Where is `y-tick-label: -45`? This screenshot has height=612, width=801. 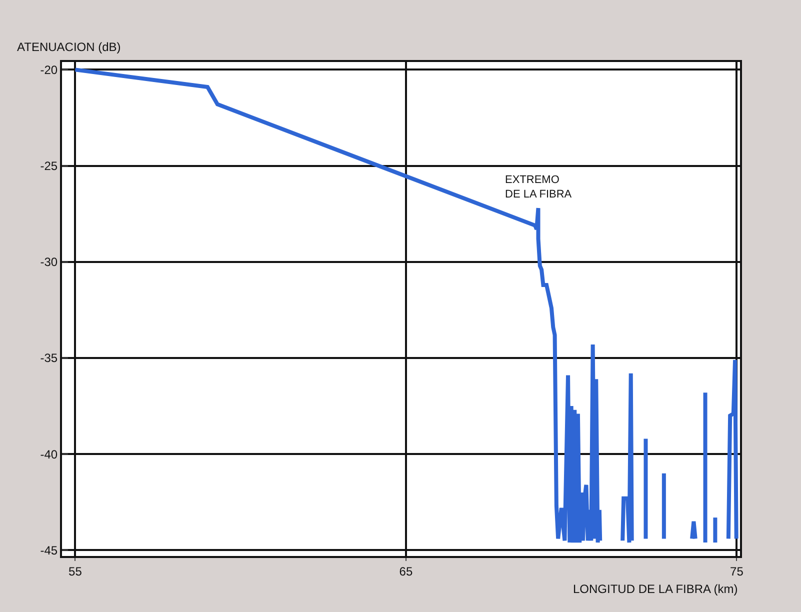 y-tick-label: -45 is located at coordinates (49, 550).